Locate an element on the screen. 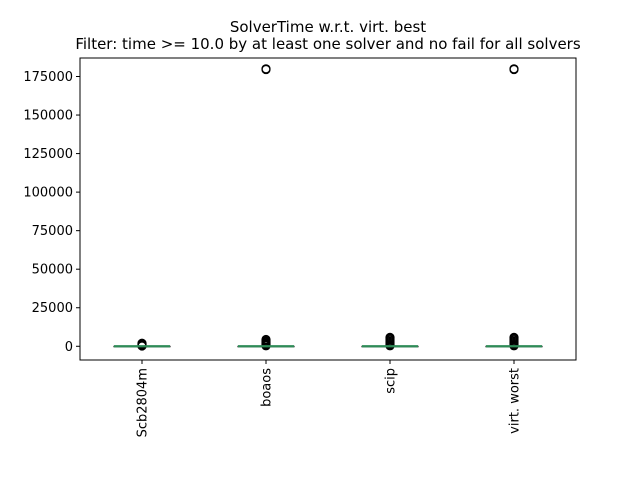 The width and height of the screenshot is (640, 480). y-tick-label: 0 is located at coordinates (69, 347).